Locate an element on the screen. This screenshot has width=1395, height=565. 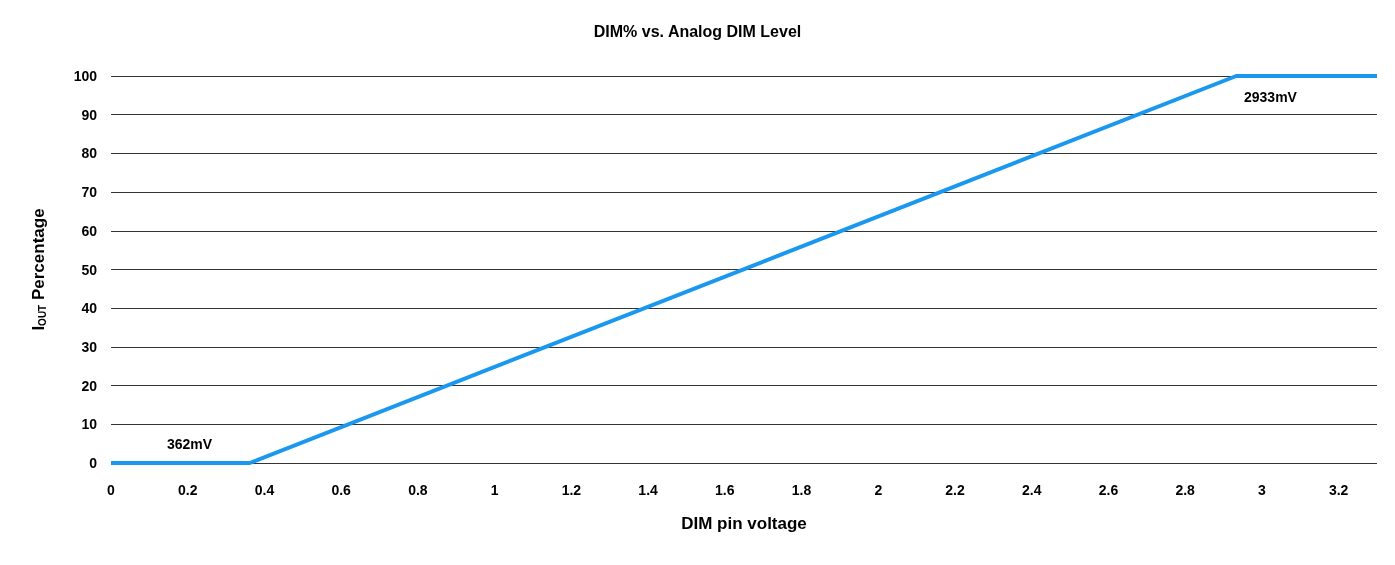
y-tick-label: 50 is located at coordinates (89, 269).